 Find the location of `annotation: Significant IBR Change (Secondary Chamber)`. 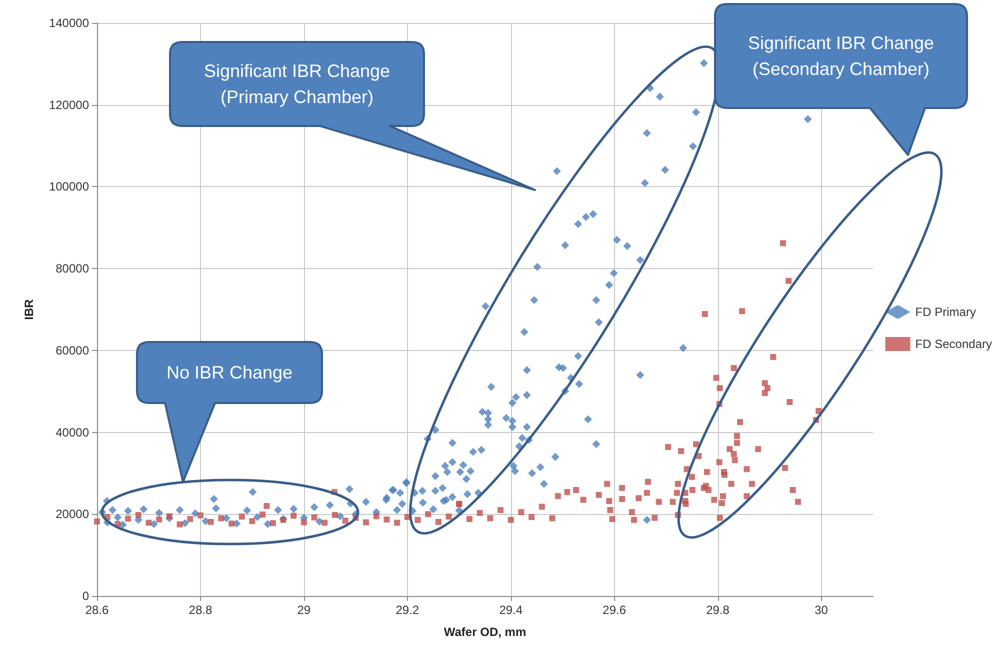

annotation: Significant IBR Change (Secondary Chamber) is located at coordinates (841, 56).